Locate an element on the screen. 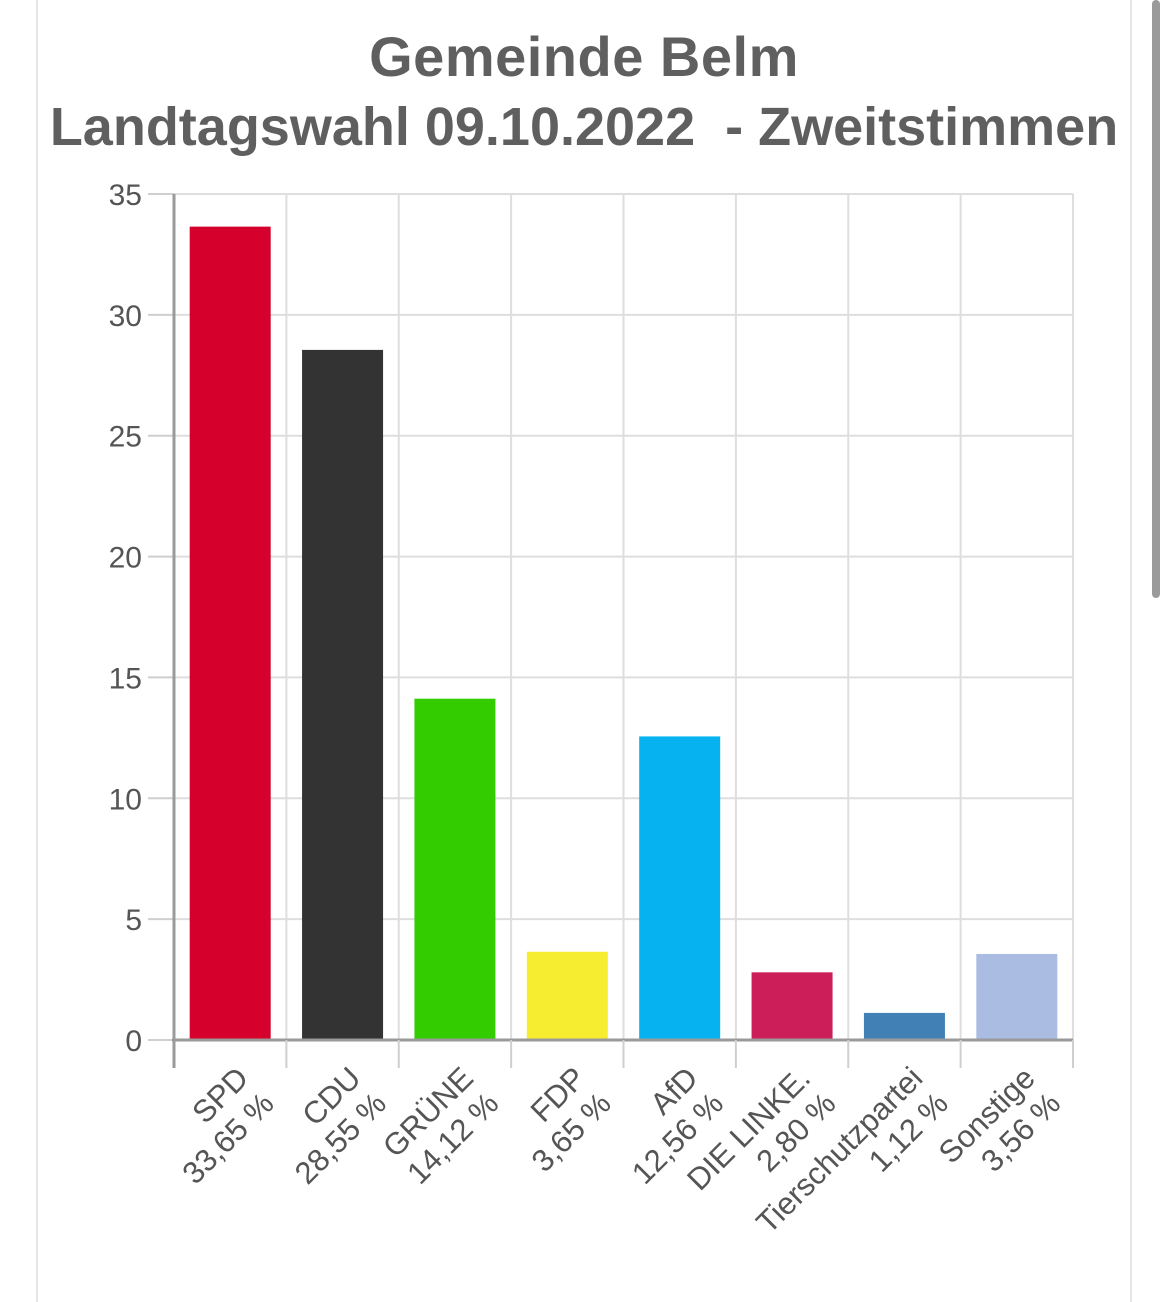  frame-border-right is located at coordinates (1131, 651).